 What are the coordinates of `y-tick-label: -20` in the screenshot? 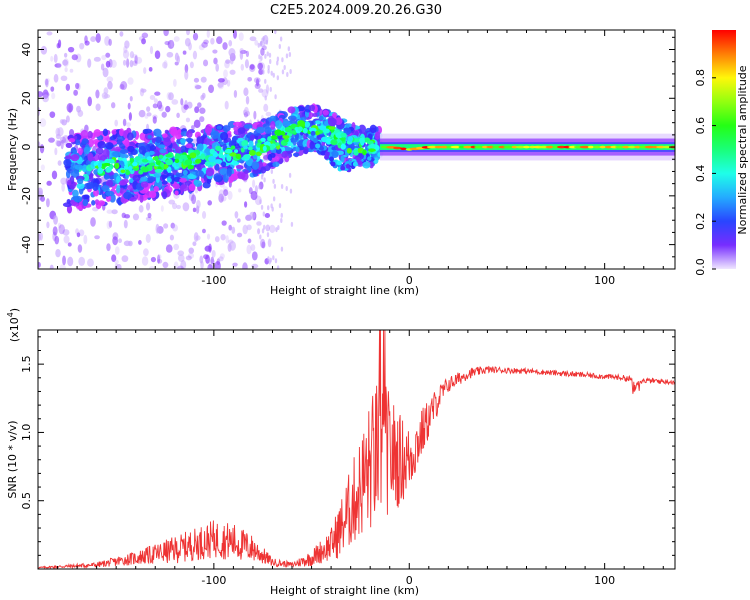 It's located at (26, 196).